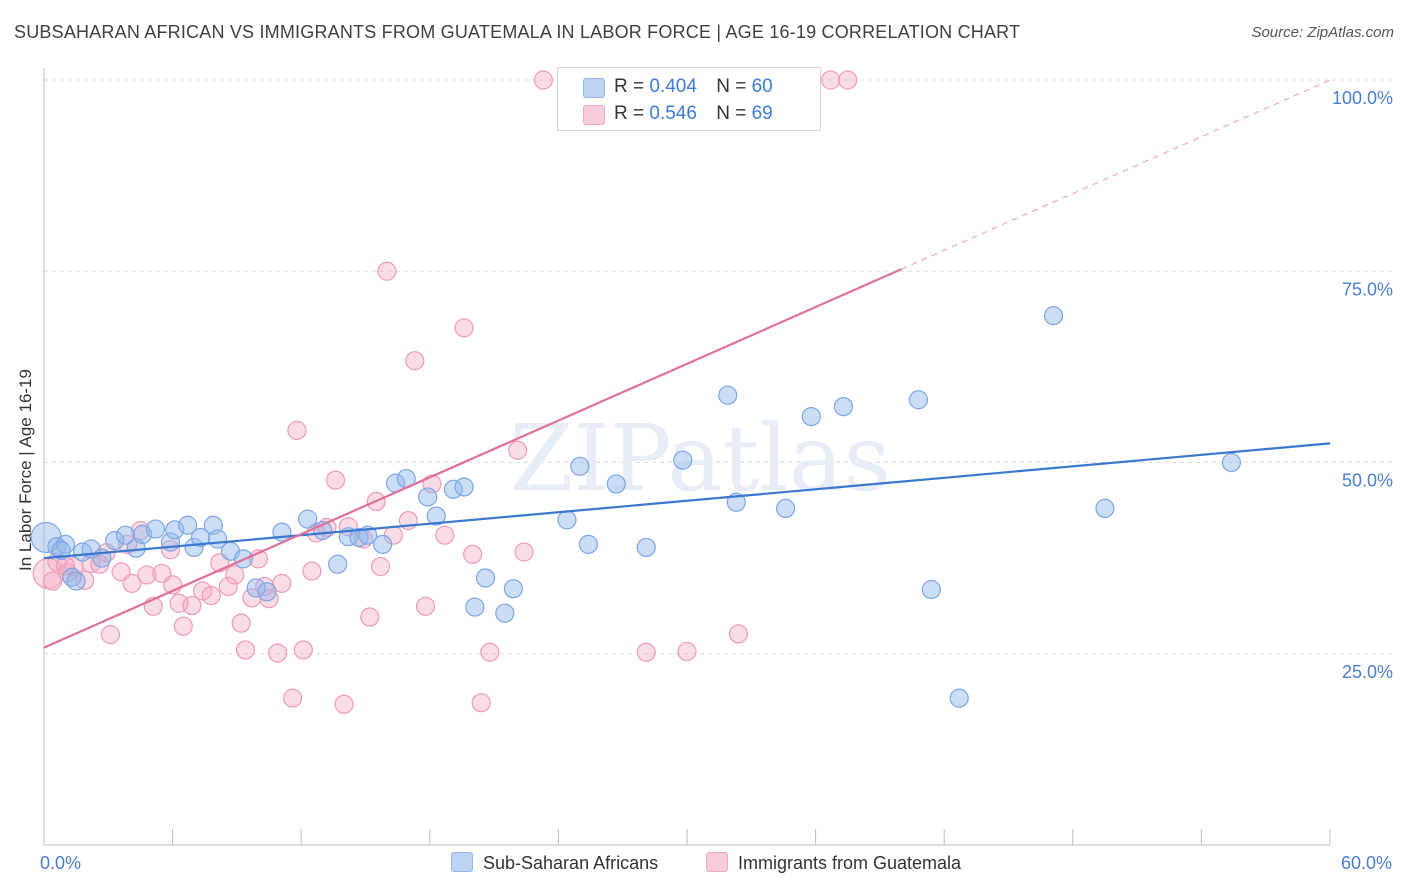 Image resolution: width=1406 pixels, height=892 pixels. I want to click on pink-swatch, so click(594, 115).